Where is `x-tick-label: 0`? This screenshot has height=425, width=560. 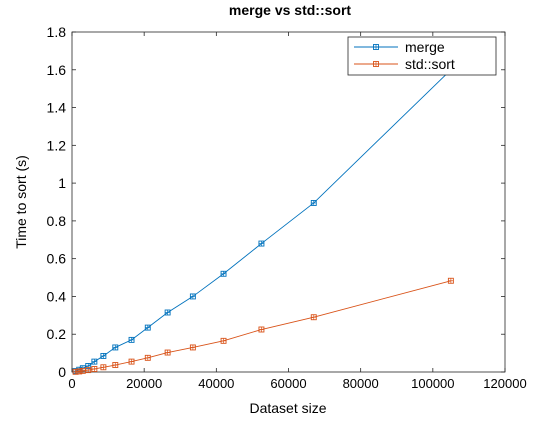
x-tick-label: 0 is located at coordinates (71, 383).